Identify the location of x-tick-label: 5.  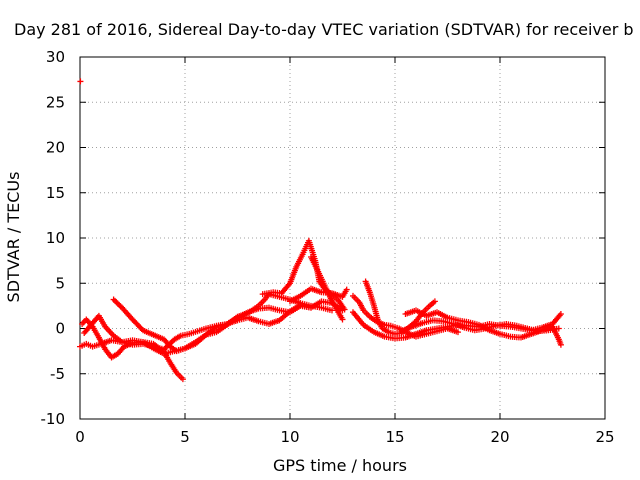
(185, 437).